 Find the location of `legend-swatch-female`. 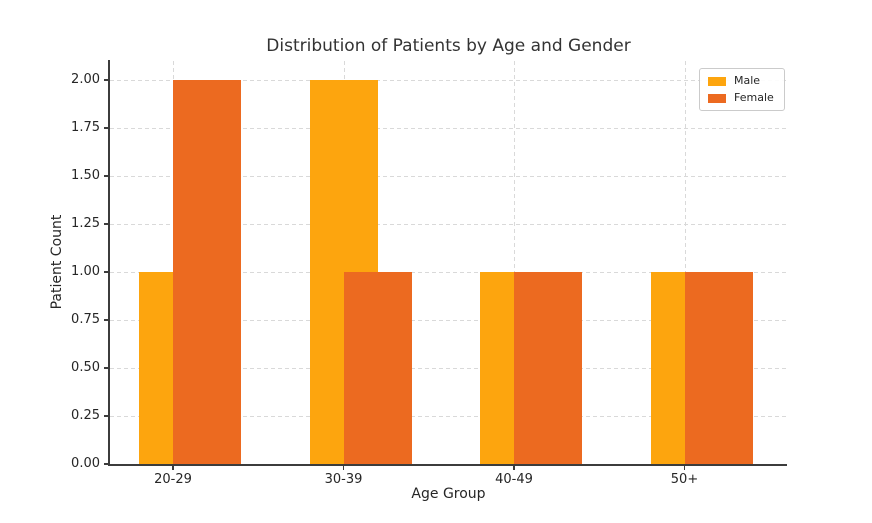

legend-swatch-female is located at coordinates (717, 98).